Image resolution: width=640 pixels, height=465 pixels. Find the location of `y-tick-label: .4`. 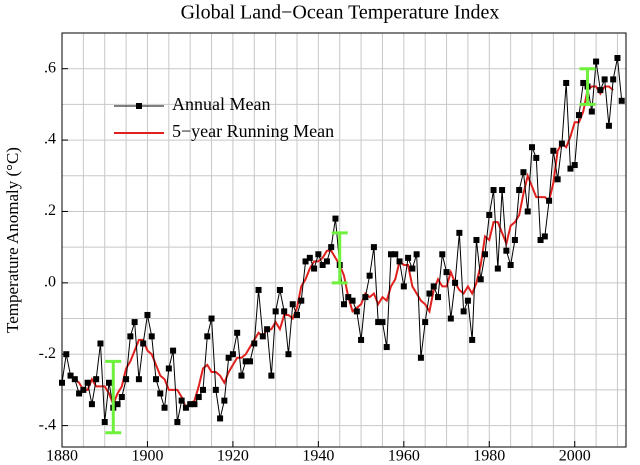

y-tick-label: .4 is located at coordinates (50, 139).